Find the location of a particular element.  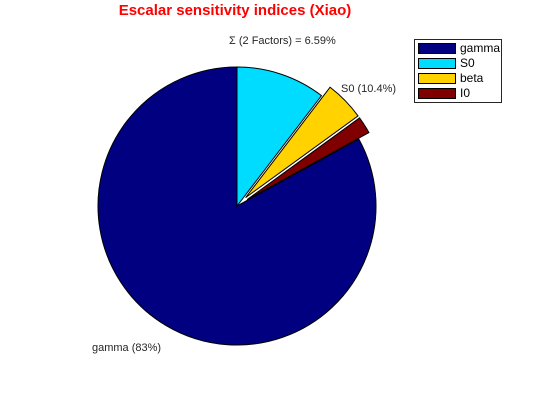

legend-label-s0: S0 is located at coordinates (467, 63).